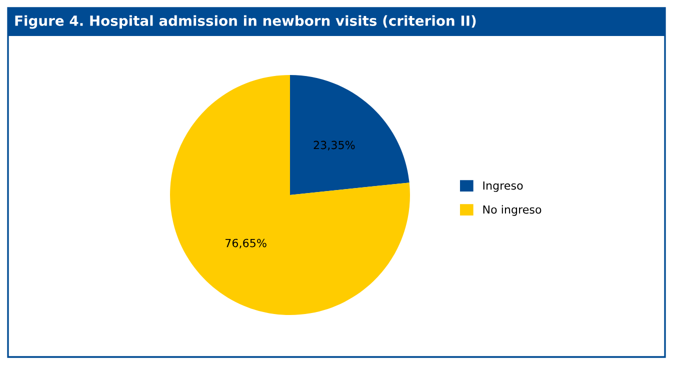  I want to click on pie-slice, so click(350, 135).